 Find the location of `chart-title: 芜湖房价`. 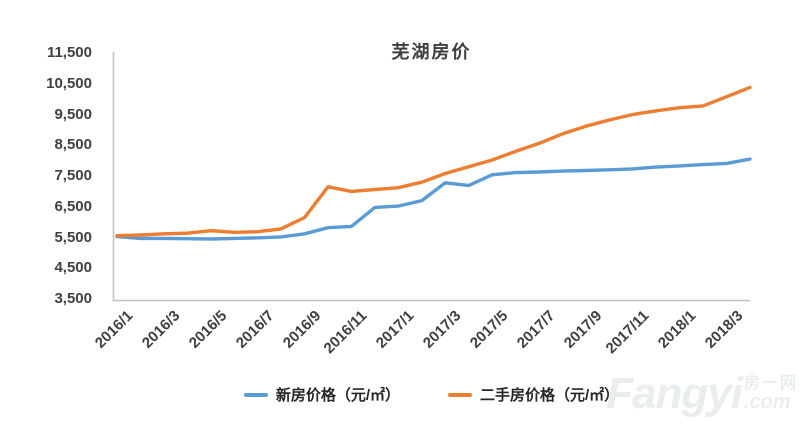

chart-title: 芜湖房价 is located at coordinates (431, 52).